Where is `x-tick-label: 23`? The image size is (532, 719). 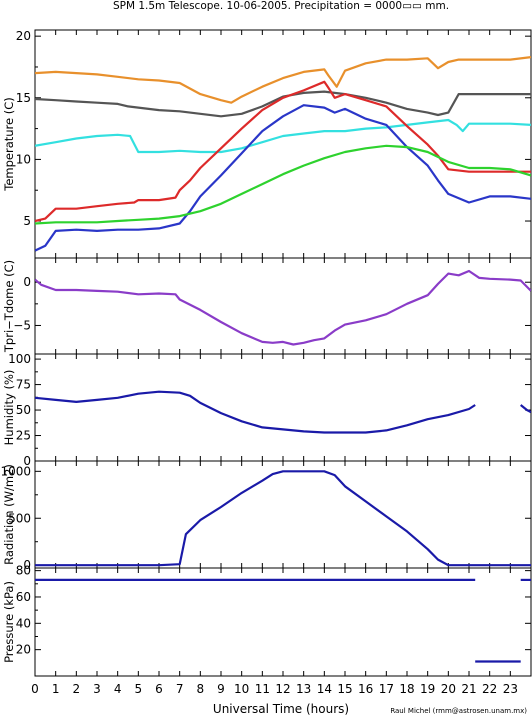 x-tick-label: 23 is located at coordinates (510, 689).